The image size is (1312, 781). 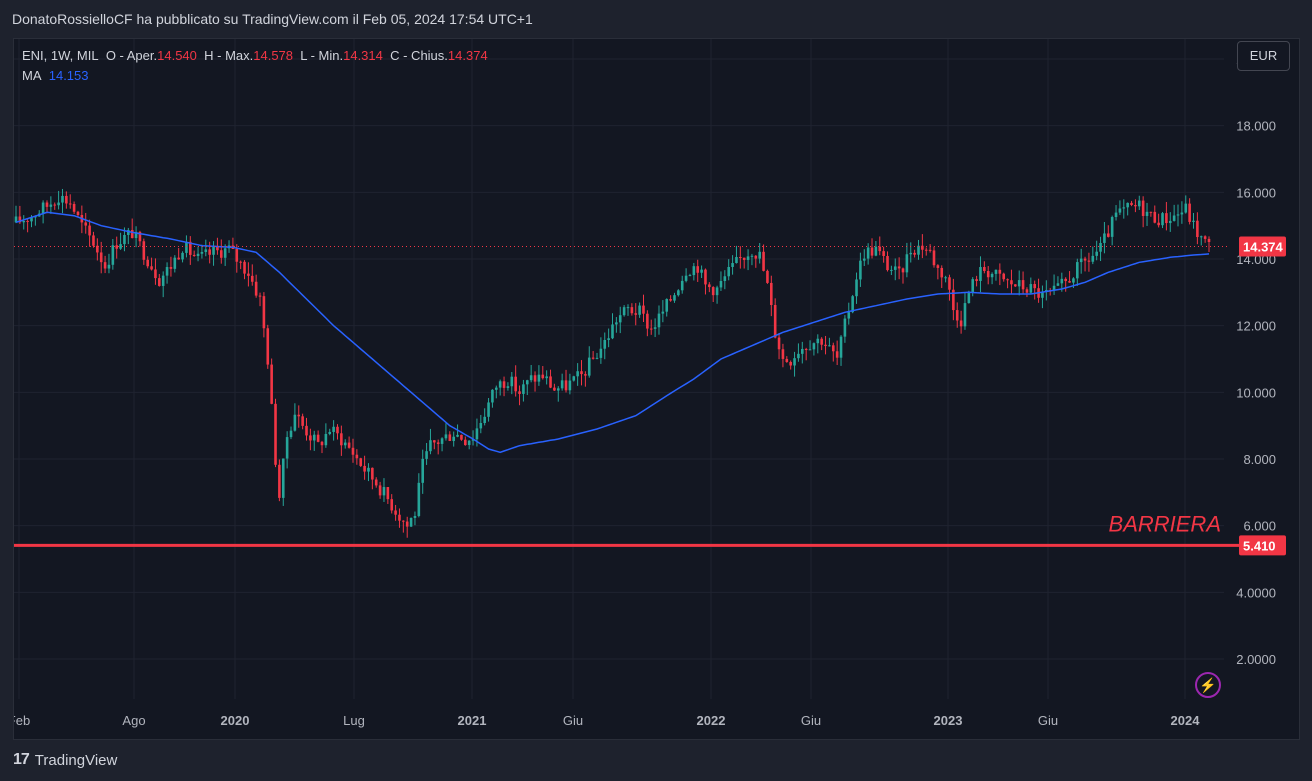 What do you see at coordinates (255, 76) in the screenshot?
I see `ma-row: MA 14.153` at bounding box center [255, 76].